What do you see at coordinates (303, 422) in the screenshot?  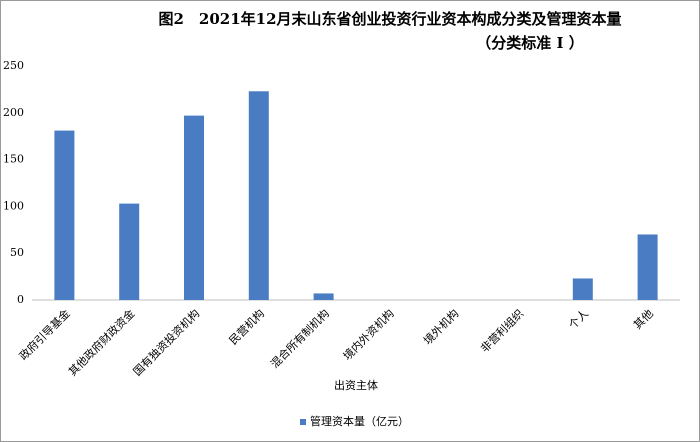 I see `legend-swatch` at bounding box center [303, 422].